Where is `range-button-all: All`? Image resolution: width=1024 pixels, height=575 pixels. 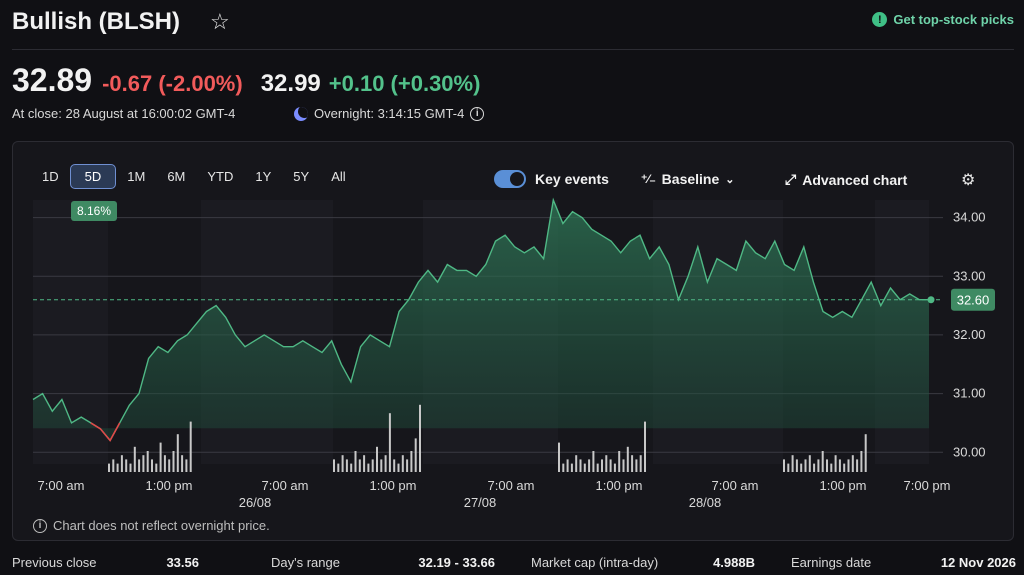 range-button-all: All is located at coordinates (338, 176).